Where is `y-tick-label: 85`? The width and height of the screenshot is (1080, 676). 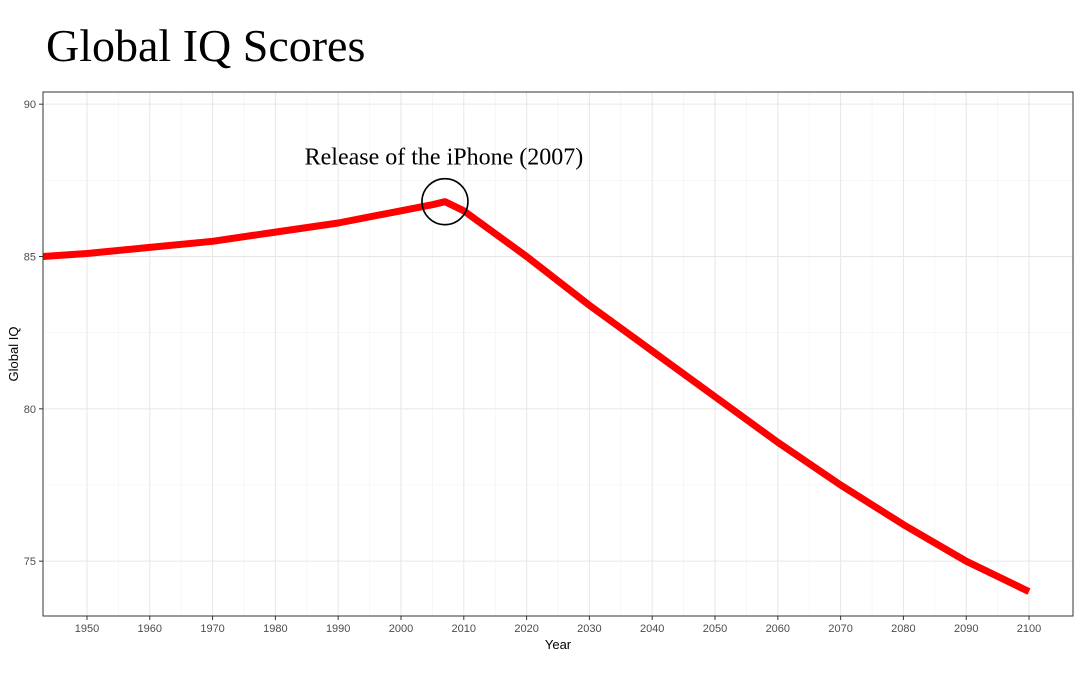
y-tick-label: 85 is located at coordinates (30, 258).